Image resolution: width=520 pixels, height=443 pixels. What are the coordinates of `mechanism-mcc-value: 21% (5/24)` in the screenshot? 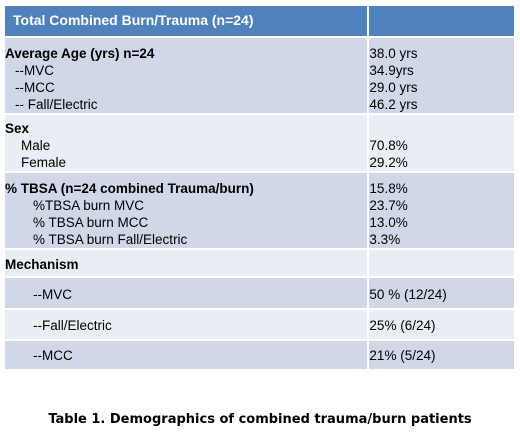 It's located at (402, 355).